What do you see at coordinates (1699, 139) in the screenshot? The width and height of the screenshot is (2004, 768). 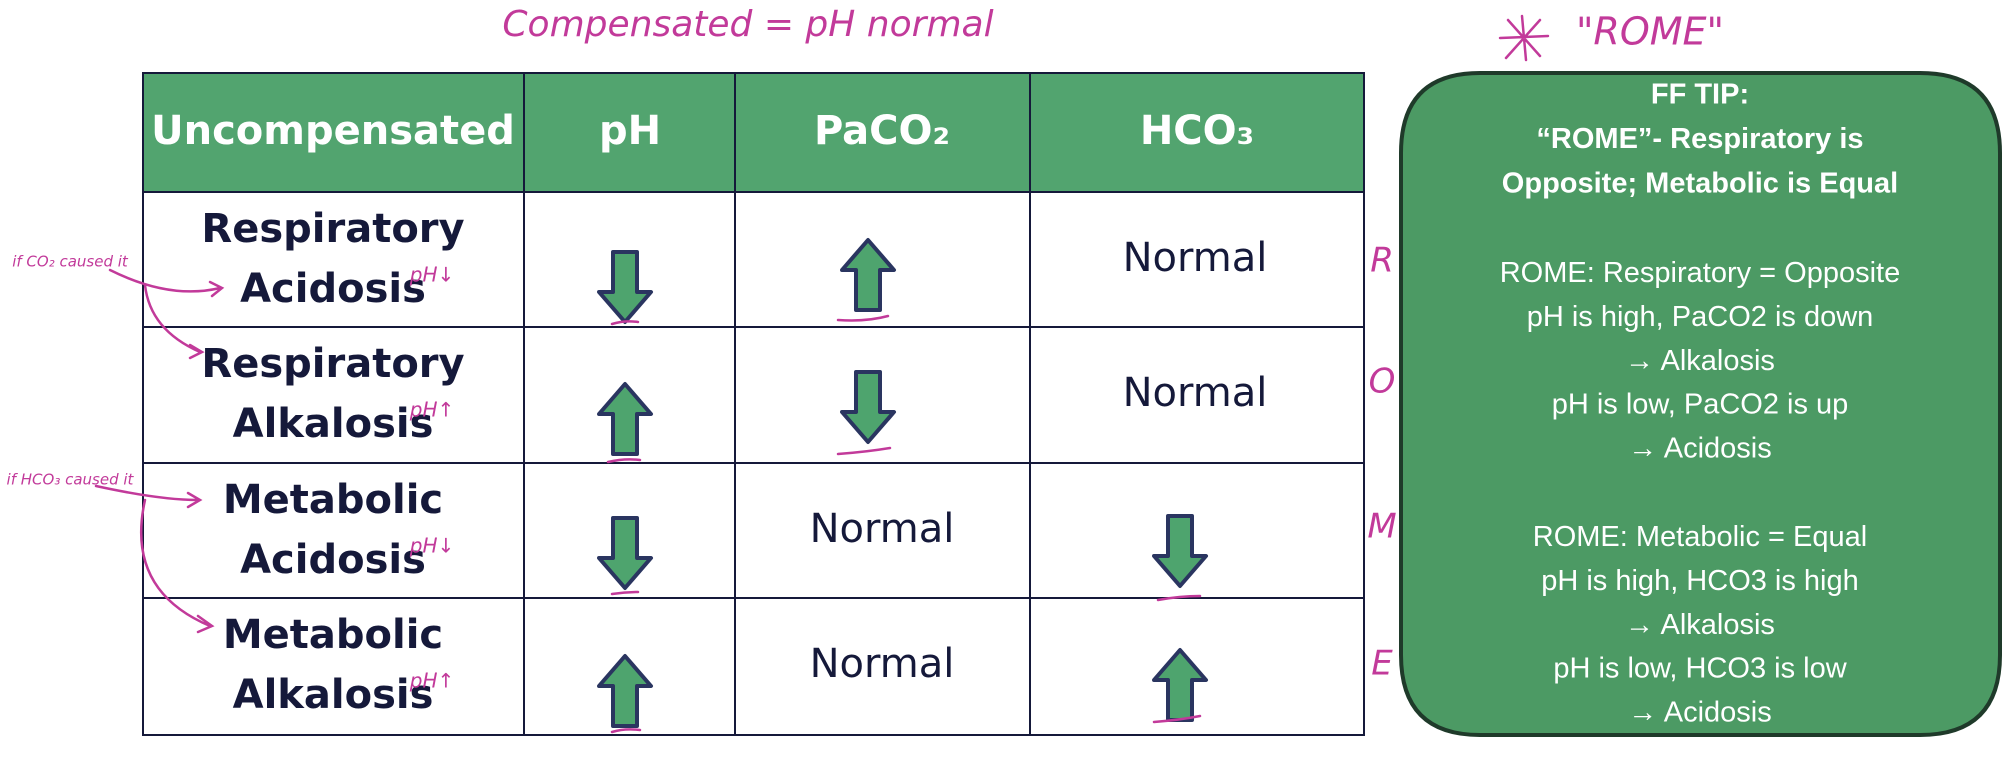 I see `tip-heading: “ROME”- Respiratory is` at bounding box center [1699, 139].